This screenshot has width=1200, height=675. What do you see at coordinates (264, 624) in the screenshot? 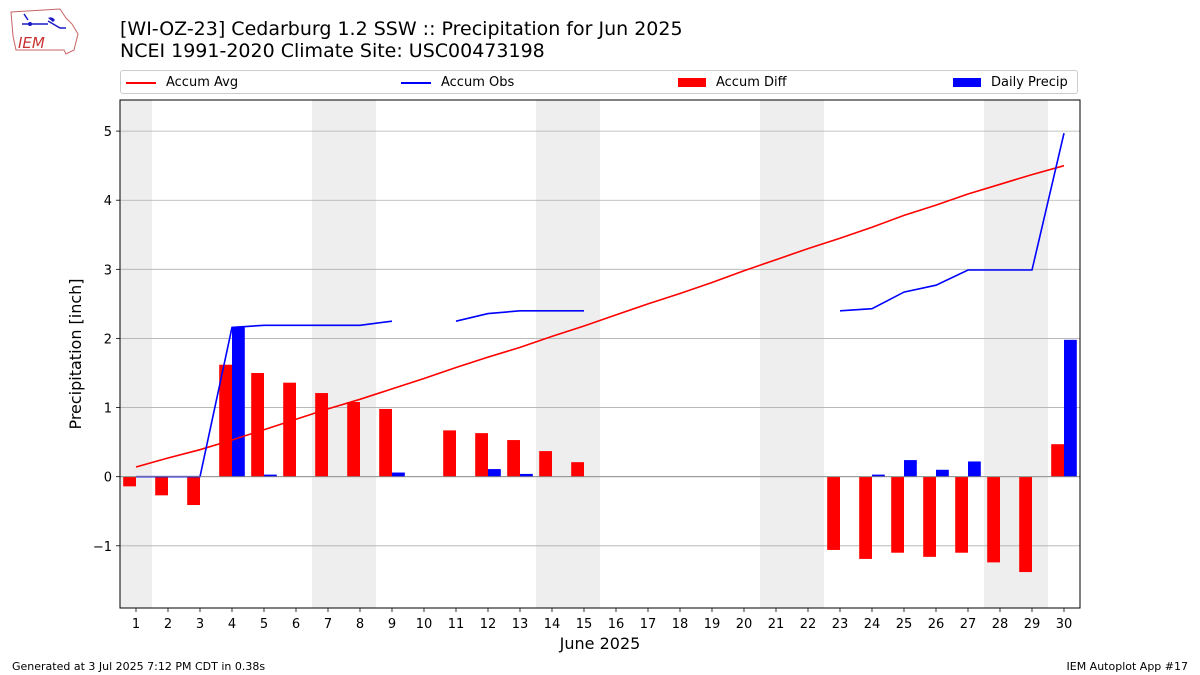
I see `x-tick-label-5: 5` at bounding box center [264, 624].